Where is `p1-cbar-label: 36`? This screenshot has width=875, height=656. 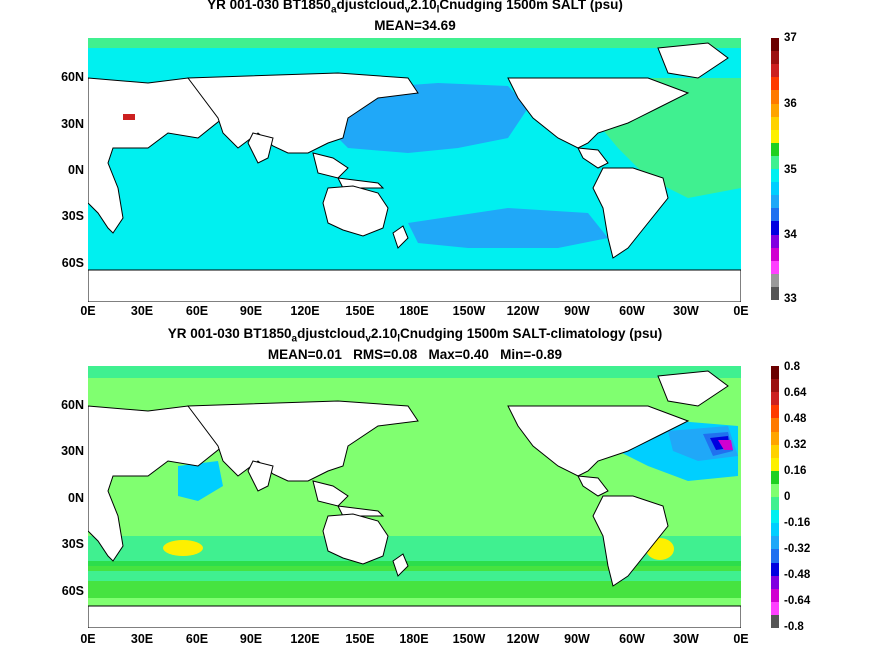 p1-cbar-label: 36 is located at coordinates (790, 104).